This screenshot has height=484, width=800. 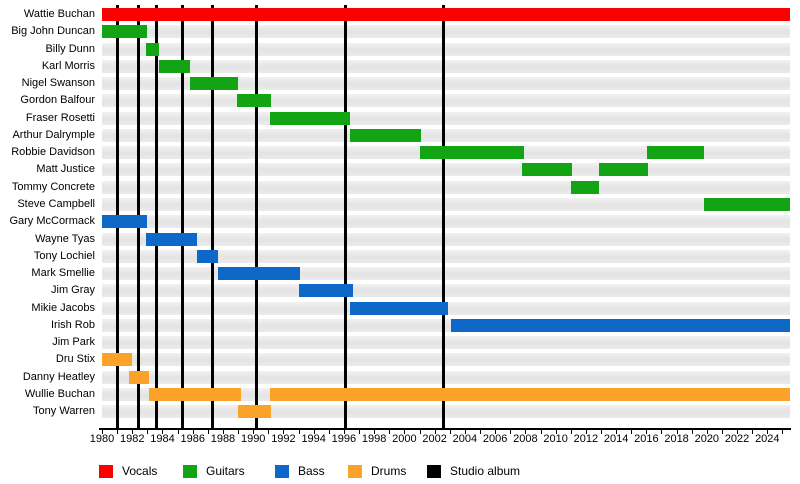 I want to click on member-label: Wattie Buchan, so click(x=59, y=14).